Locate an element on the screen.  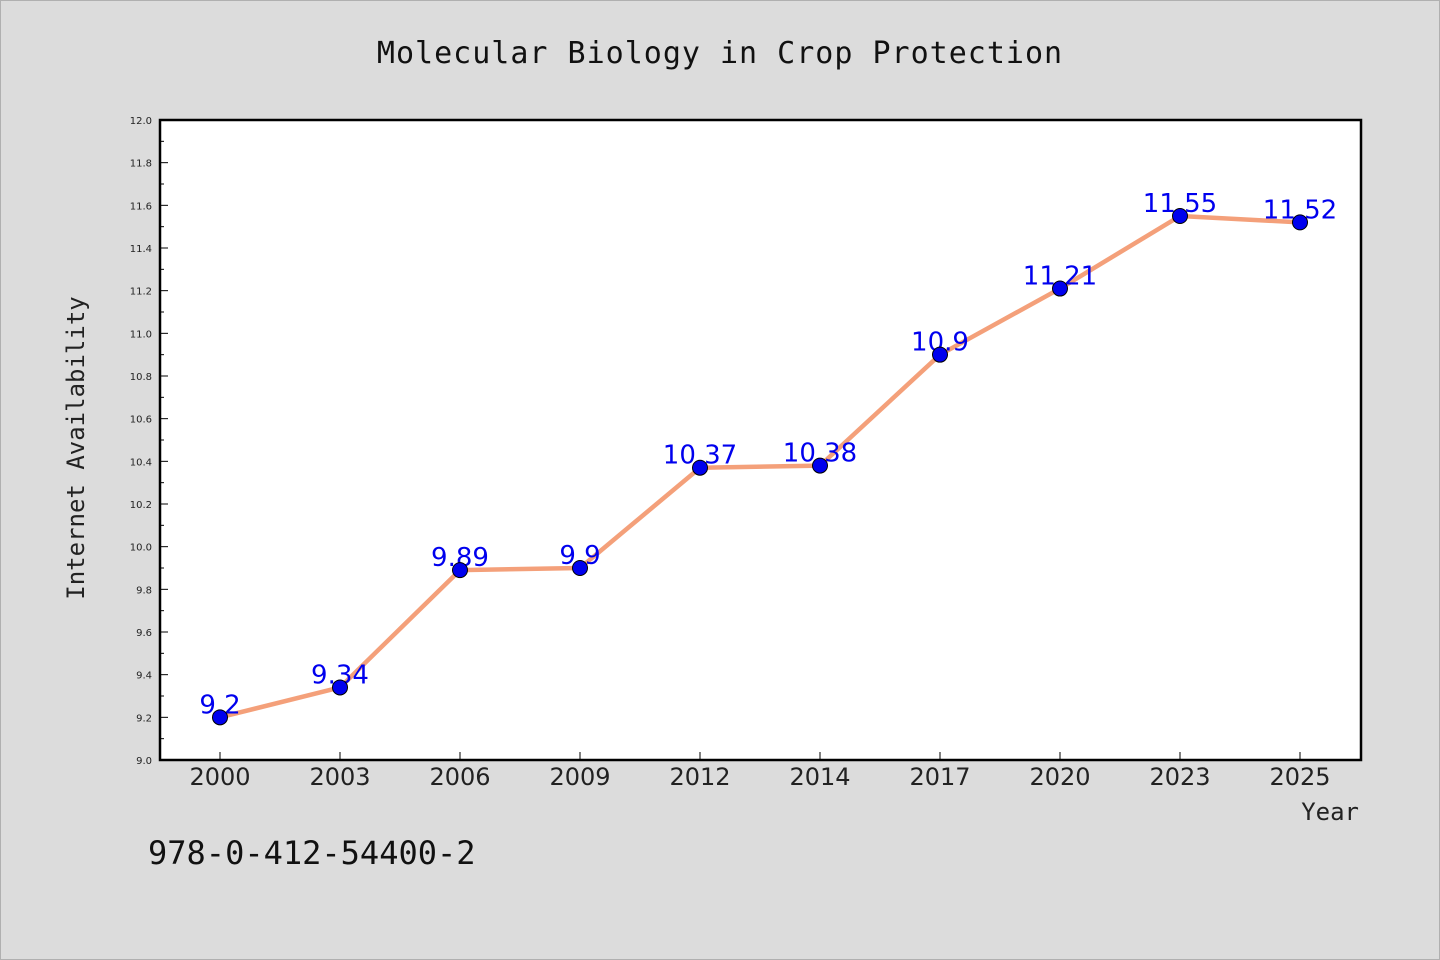
isbn-annotation: 978-0-412-54400-2 is located at coordinates (312, 853).